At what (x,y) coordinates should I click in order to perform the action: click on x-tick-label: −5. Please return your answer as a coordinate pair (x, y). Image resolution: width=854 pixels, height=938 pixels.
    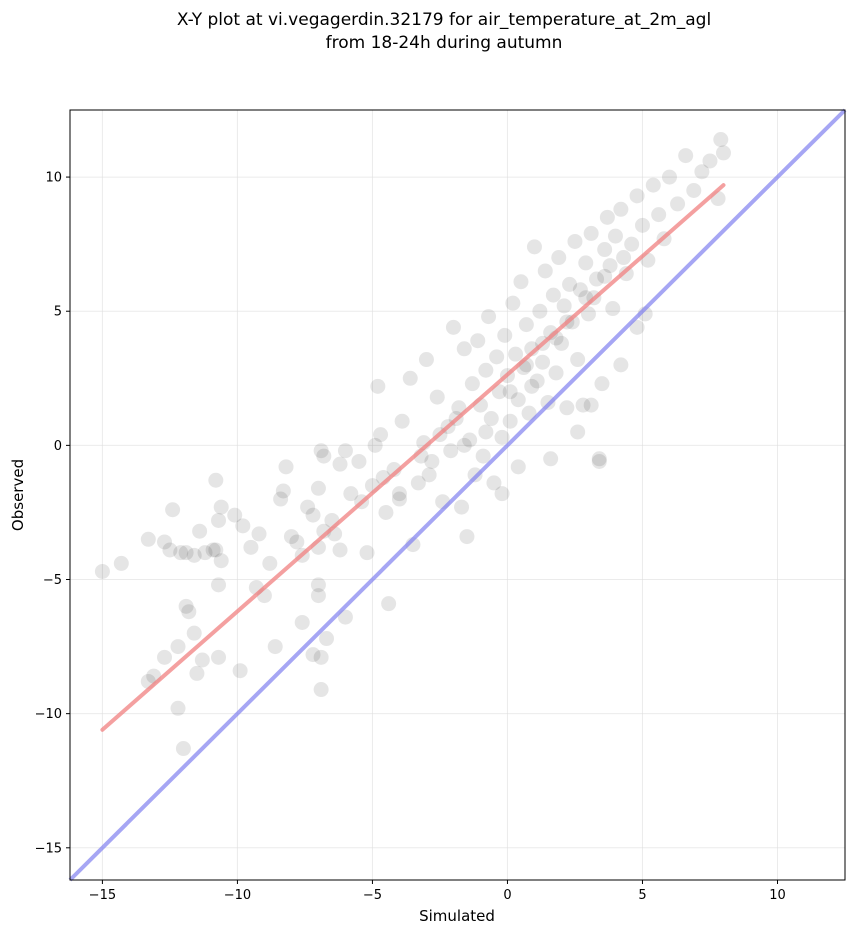
    Looking at the image, I should click on (372, 895).